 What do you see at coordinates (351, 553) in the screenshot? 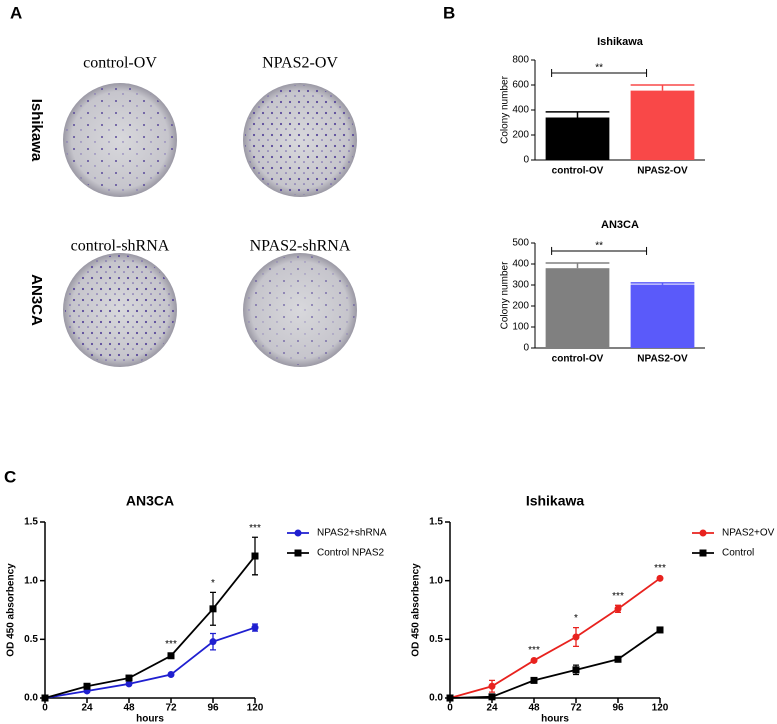
I see `legend-label: Control NPAS2` at bounding box center [351, 553].